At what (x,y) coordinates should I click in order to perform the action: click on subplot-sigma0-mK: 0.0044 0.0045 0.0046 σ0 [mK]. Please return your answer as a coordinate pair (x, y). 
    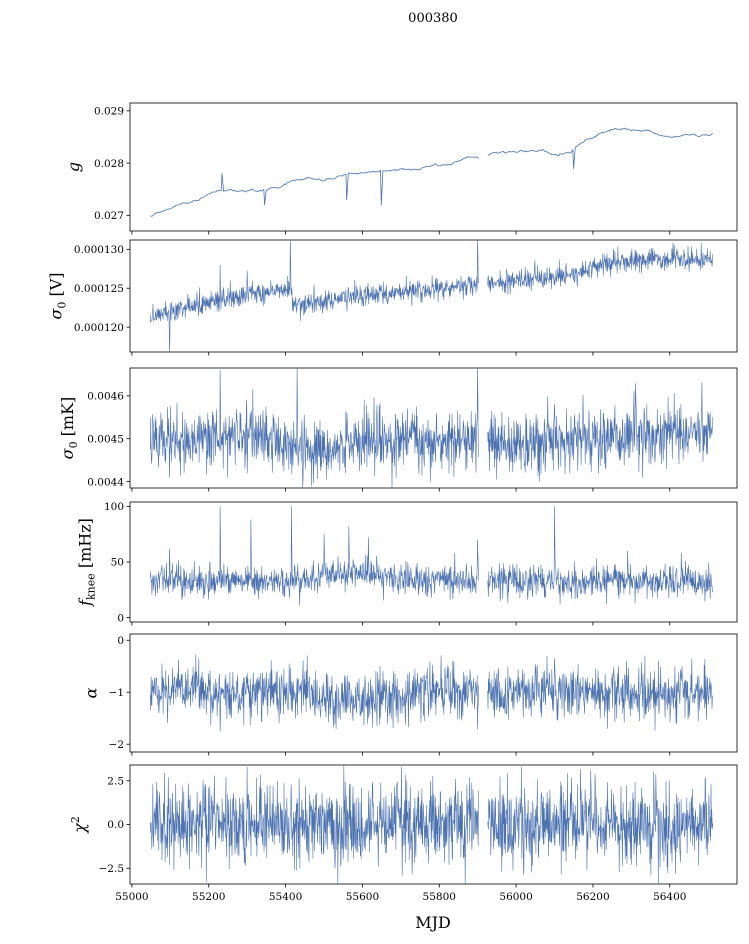
    Looking at the image, I should click on (398, 429).